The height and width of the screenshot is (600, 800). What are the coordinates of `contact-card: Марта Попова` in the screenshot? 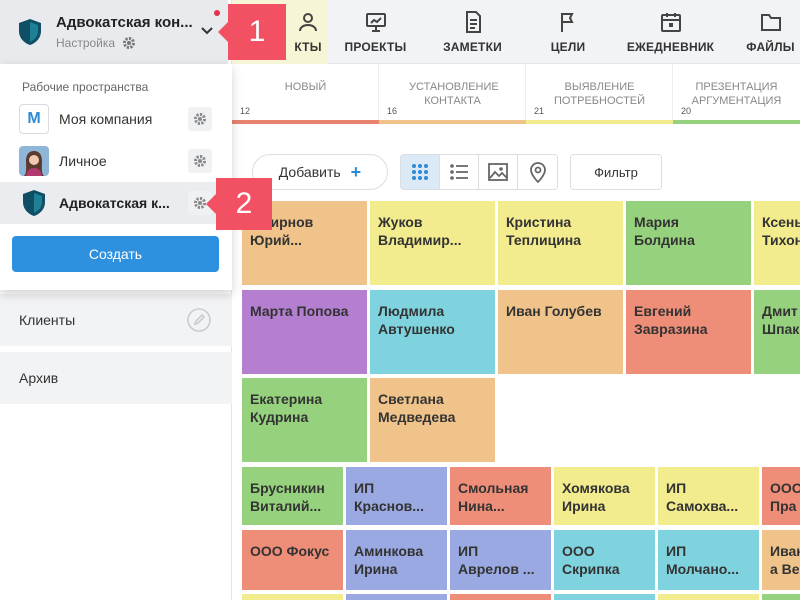 It's located at (304, 332).